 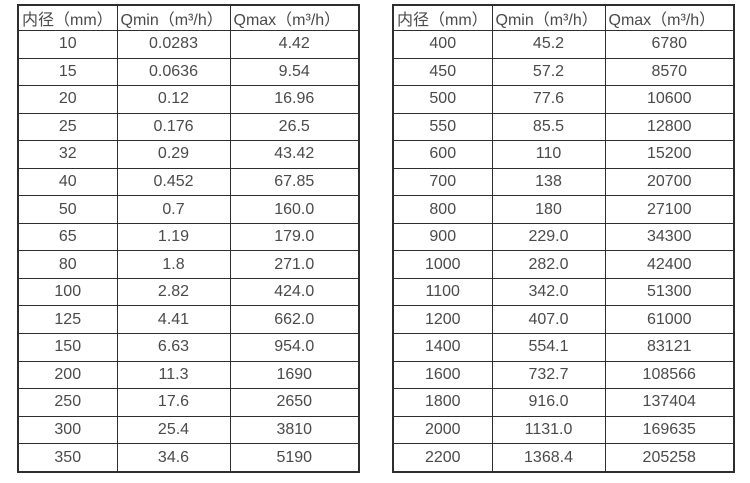 I want to click on table-row: 20 0.12 16.96, so click(x=188, y=99).